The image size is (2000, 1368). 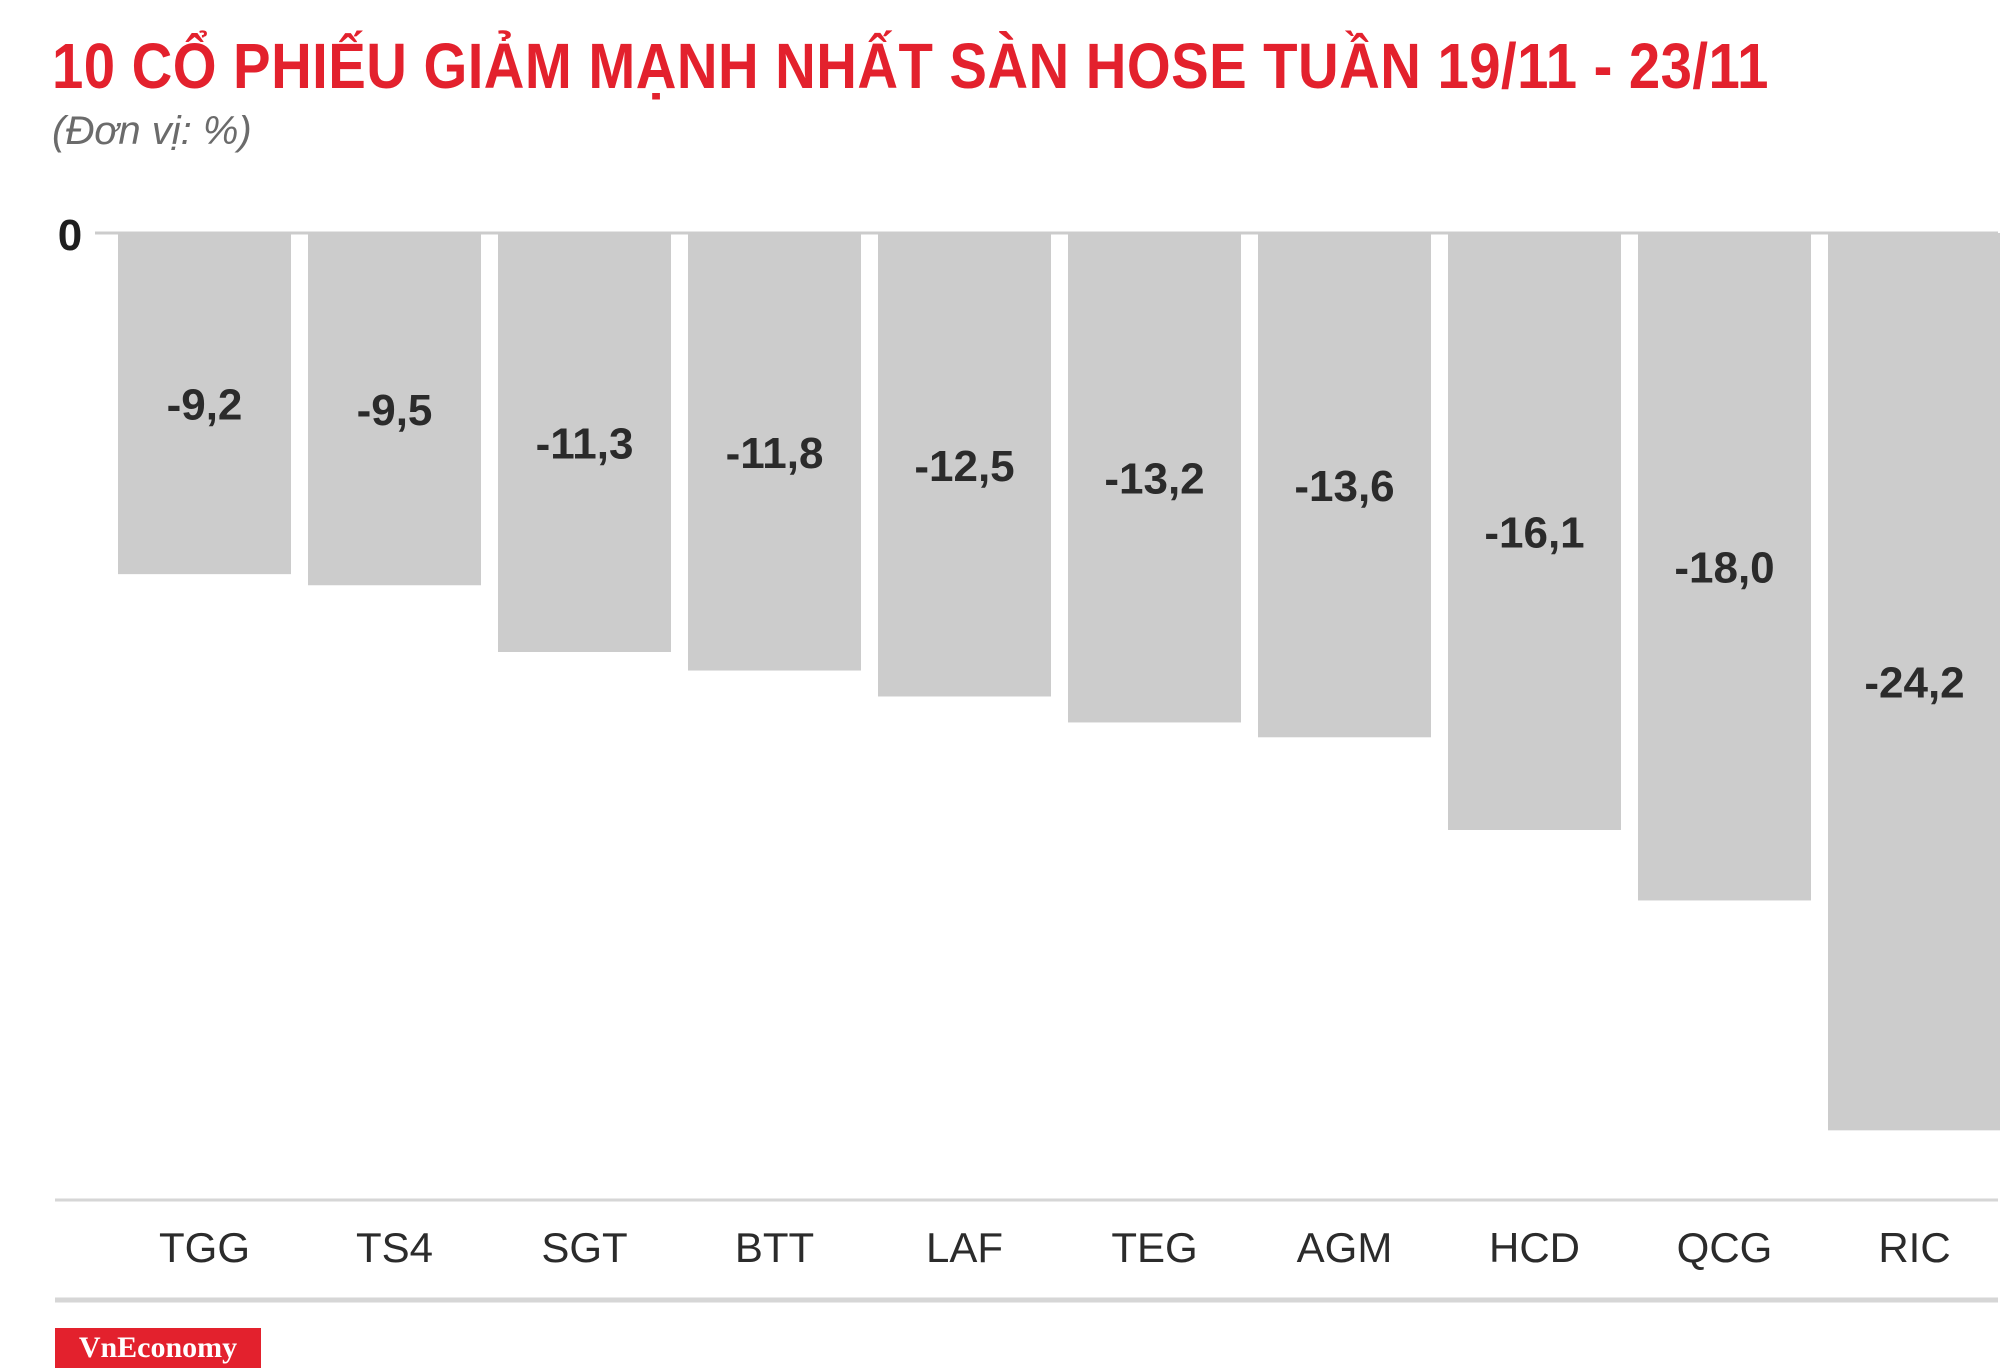 What do you see at coordinates (394, 1247) in the screenshot?
I see `category-label-ts4: TS4` at bounding box center [394, 1247].